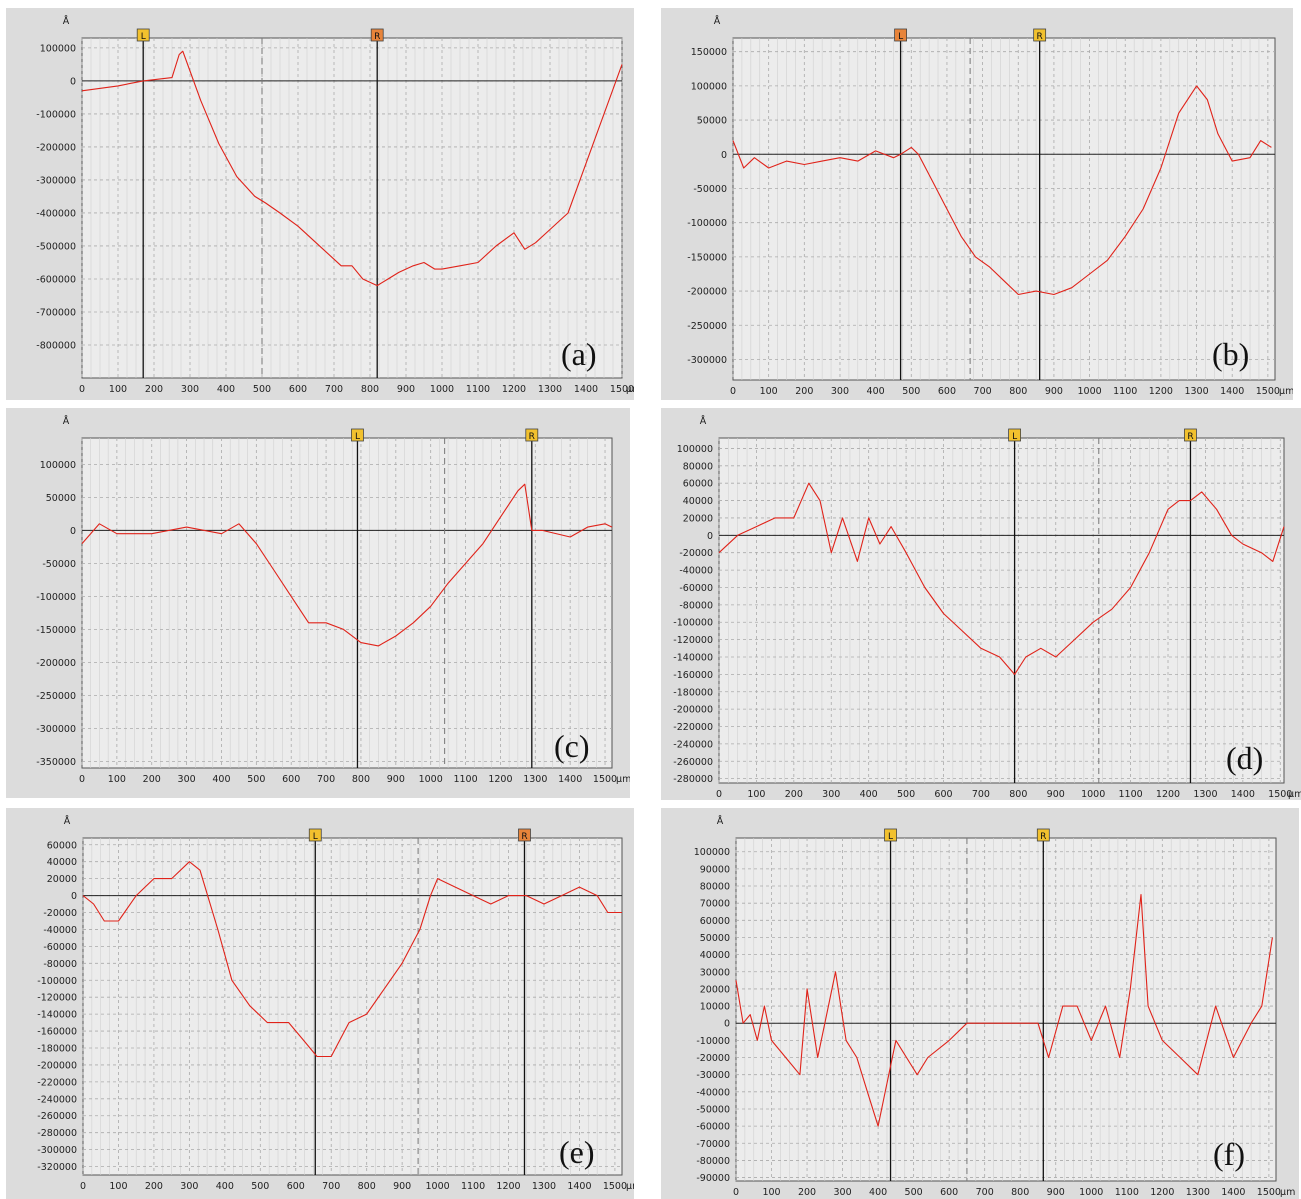 The width and height of the screenshot is (1301, 1199). What do you see at coordinates (906, 794) in the screenshot?
I see `x-tick-label: 500` at bounding box center [906, 794].